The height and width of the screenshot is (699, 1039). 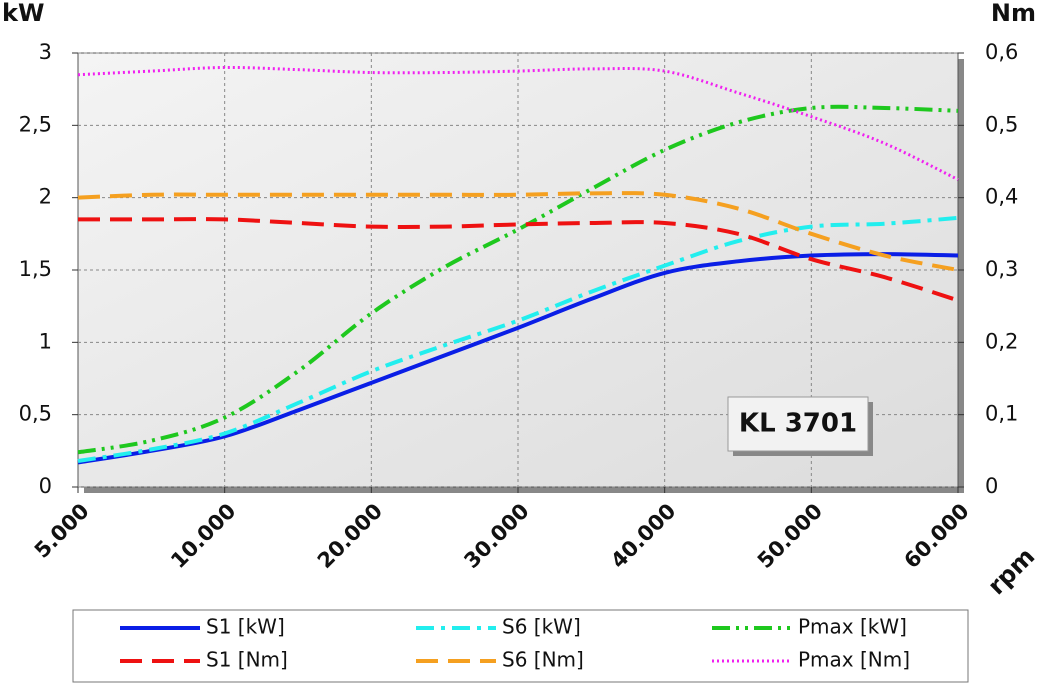 What do you see at coordinates (1001, 197) in the screenshot?
I see `y2-tick-label: 0,4` at bounding box center [1001, 197].